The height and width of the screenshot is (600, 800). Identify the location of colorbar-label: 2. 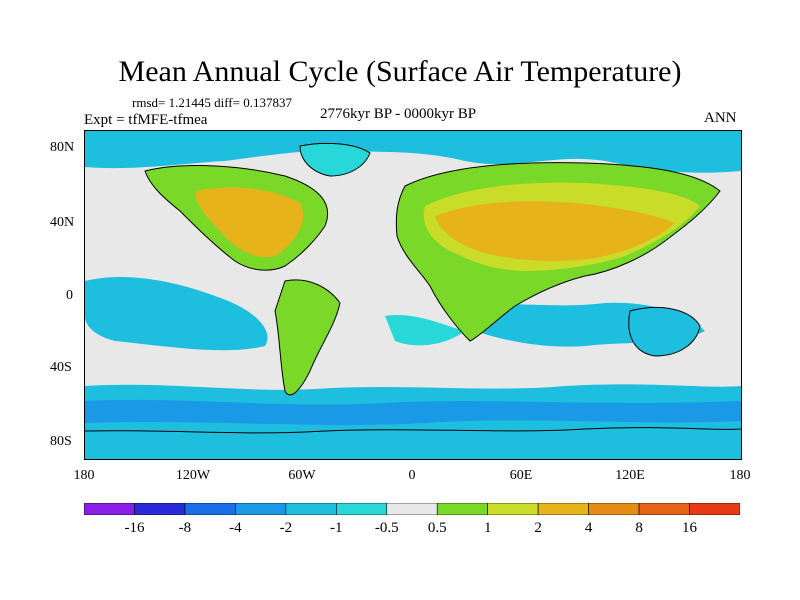
(538, 528).